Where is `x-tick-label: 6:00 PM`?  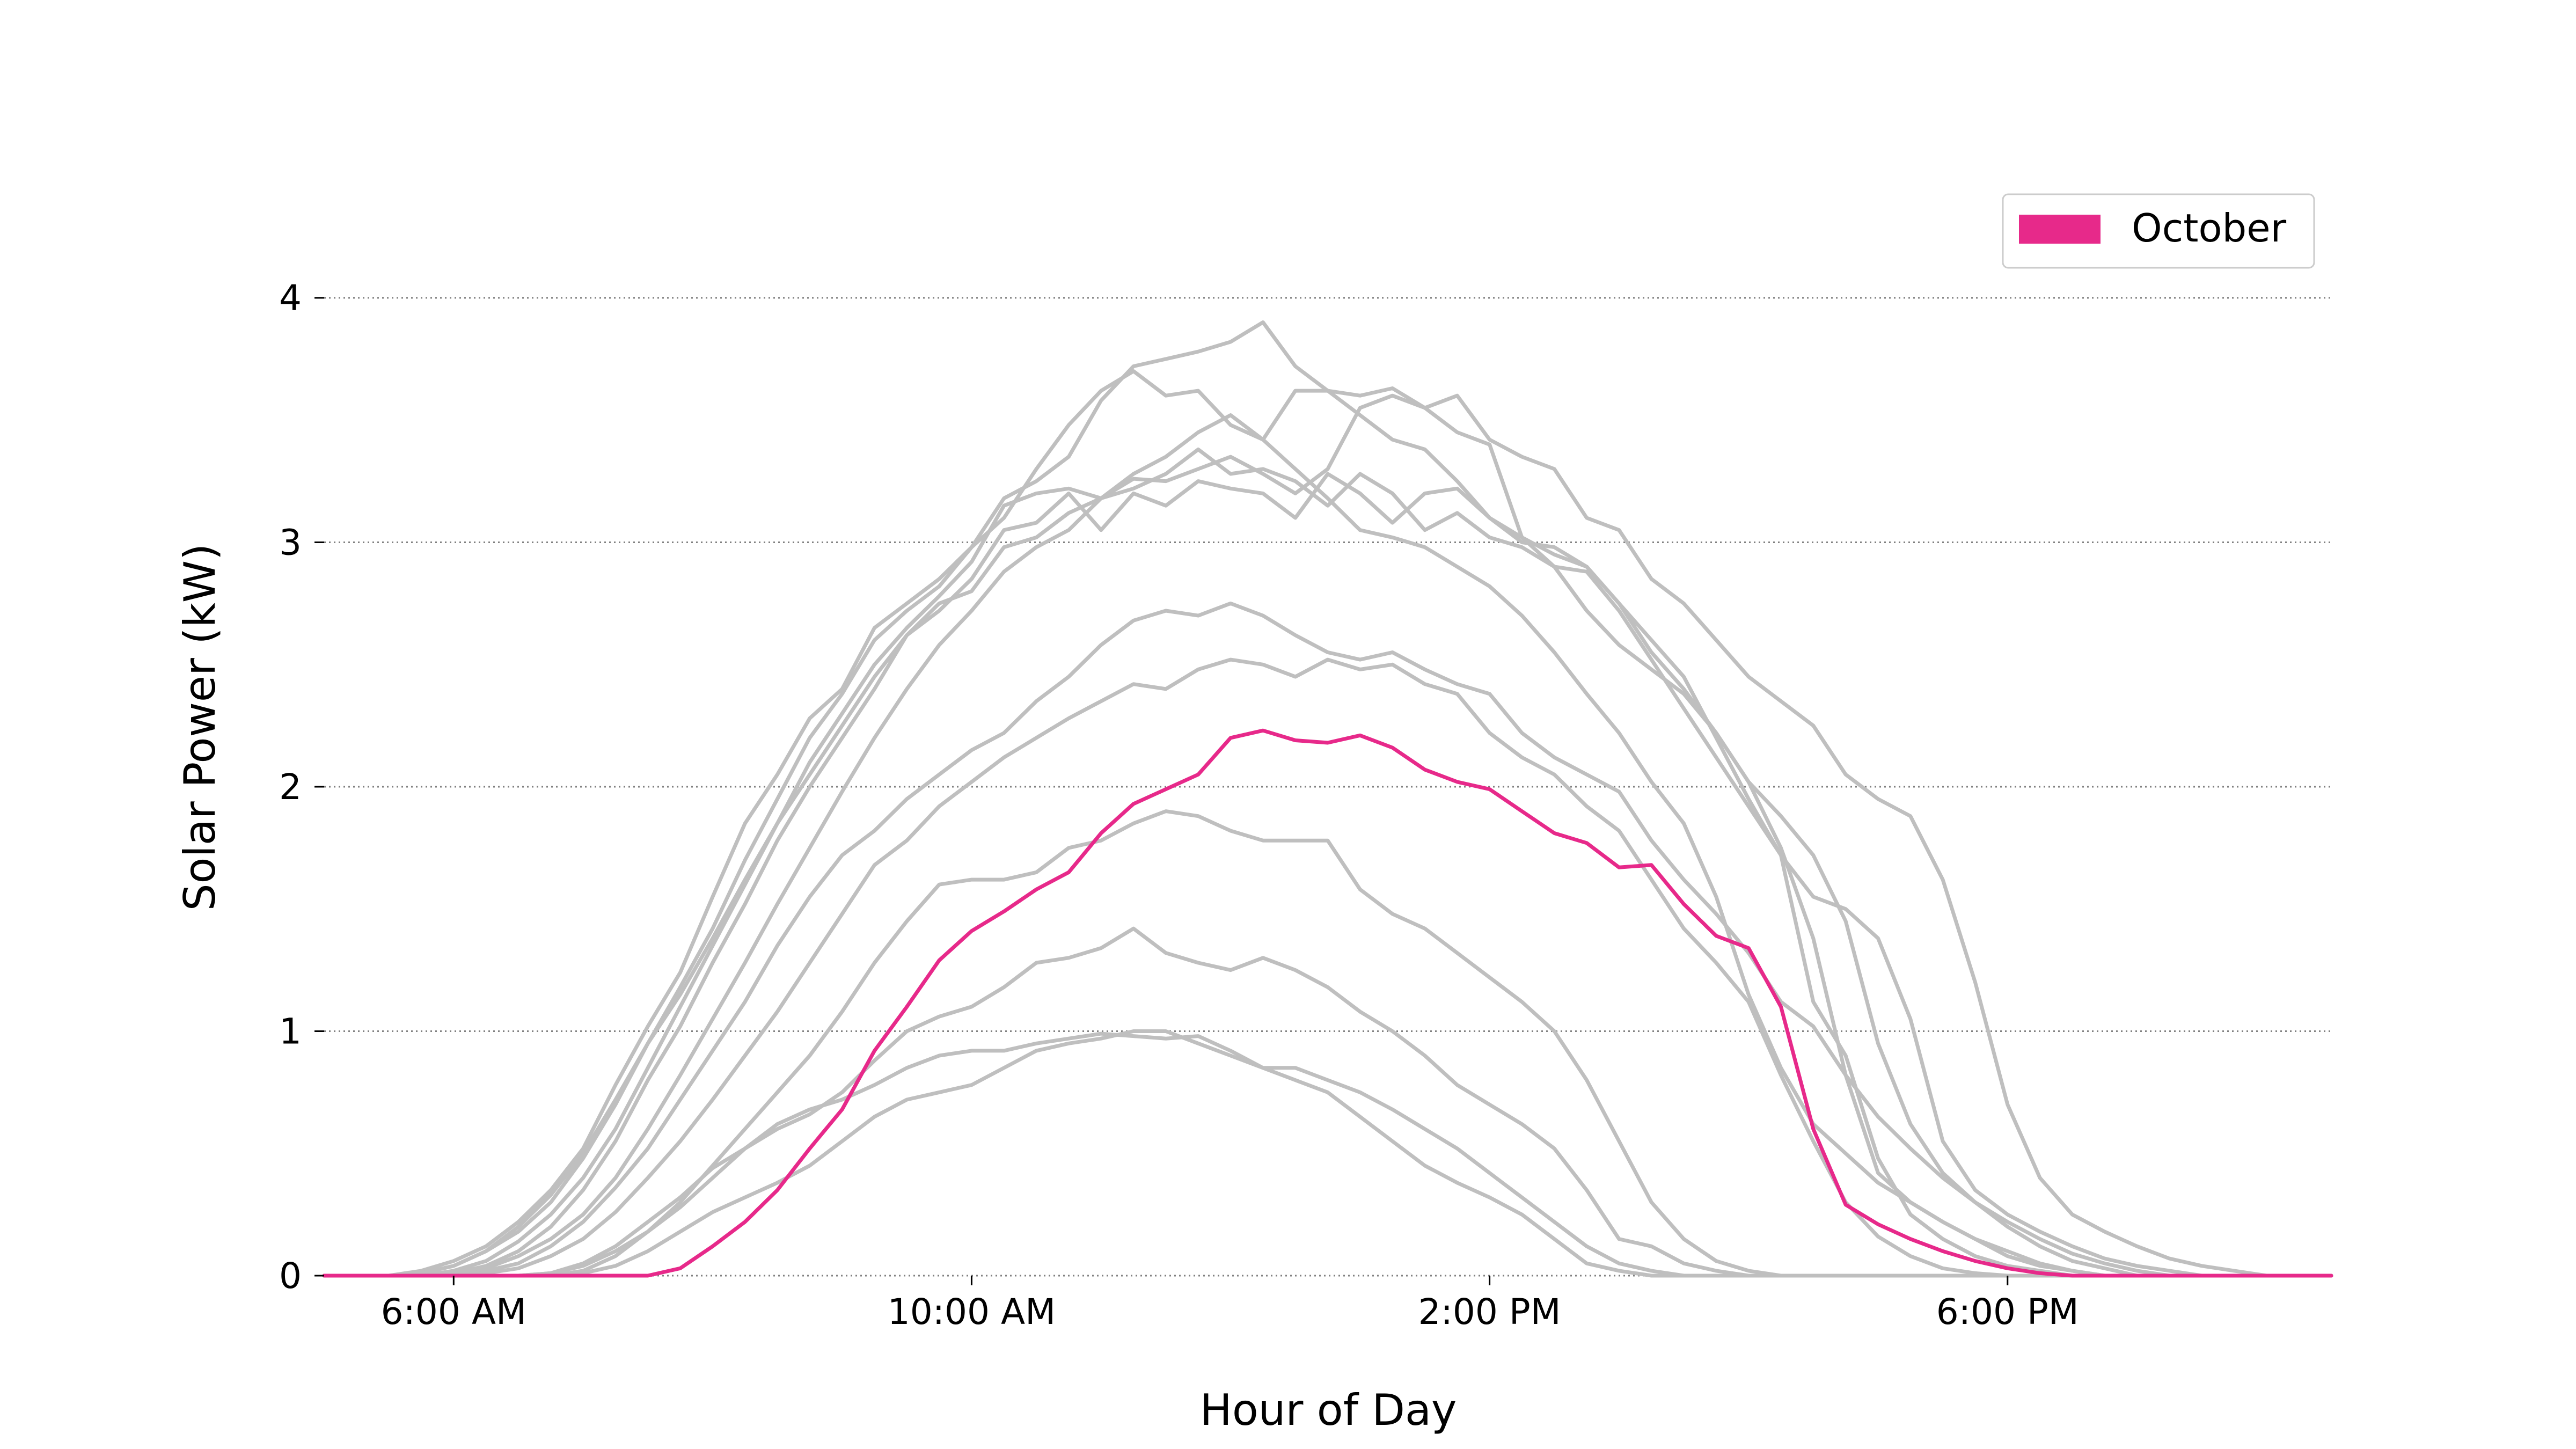 x-tick-label: 6:00 PM is located at coordinates (2007, 1312).